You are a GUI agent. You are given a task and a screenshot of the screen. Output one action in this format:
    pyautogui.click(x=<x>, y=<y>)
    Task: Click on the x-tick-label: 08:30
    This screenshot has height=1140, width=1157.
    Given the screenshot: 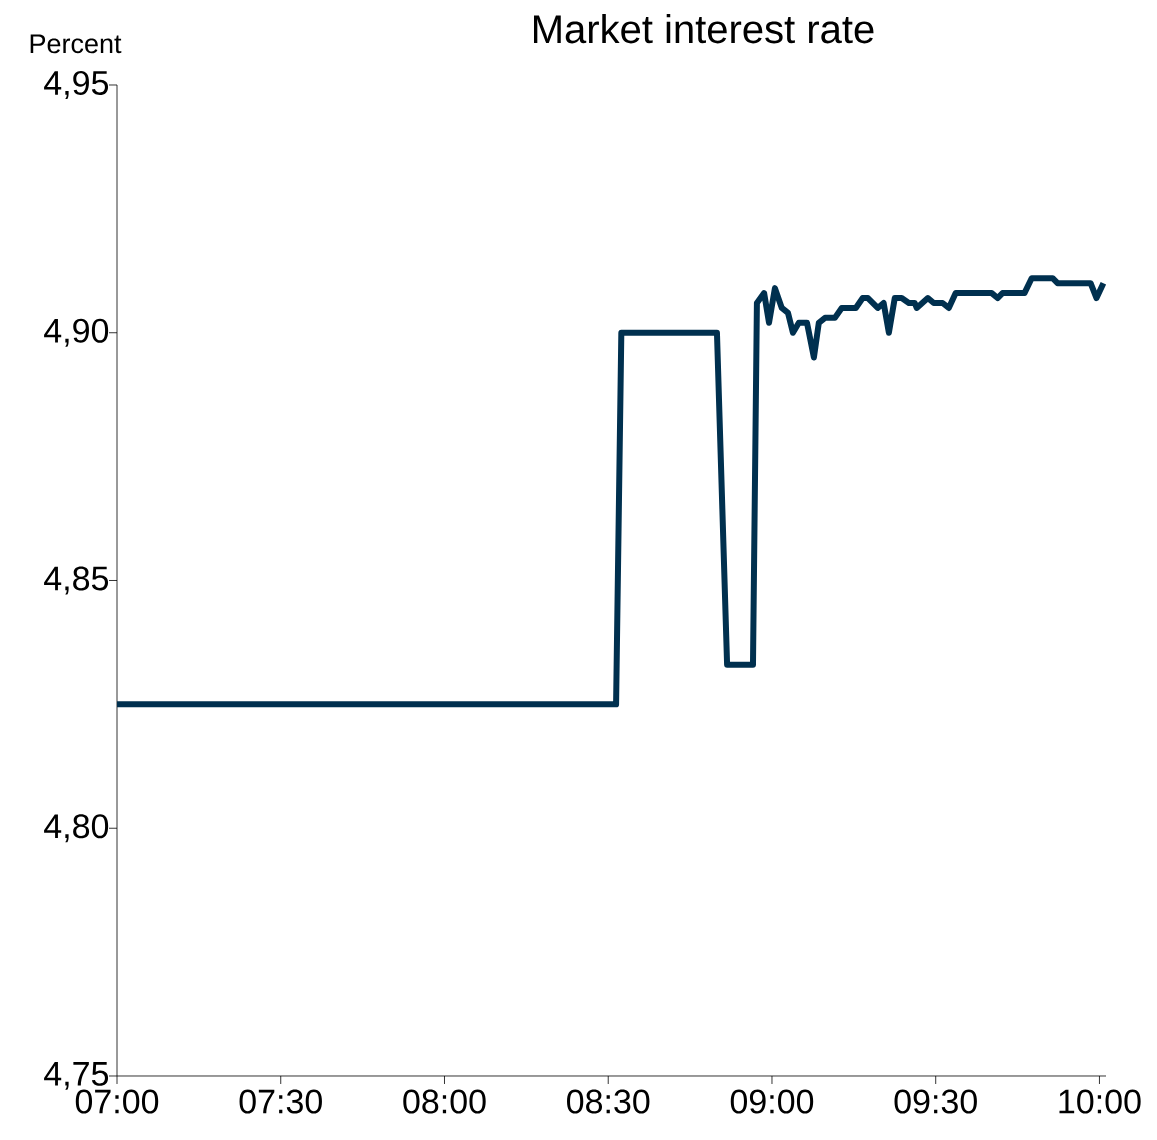 What is the action you would take?
    pyautogui.click(x=608, y=1101)
    